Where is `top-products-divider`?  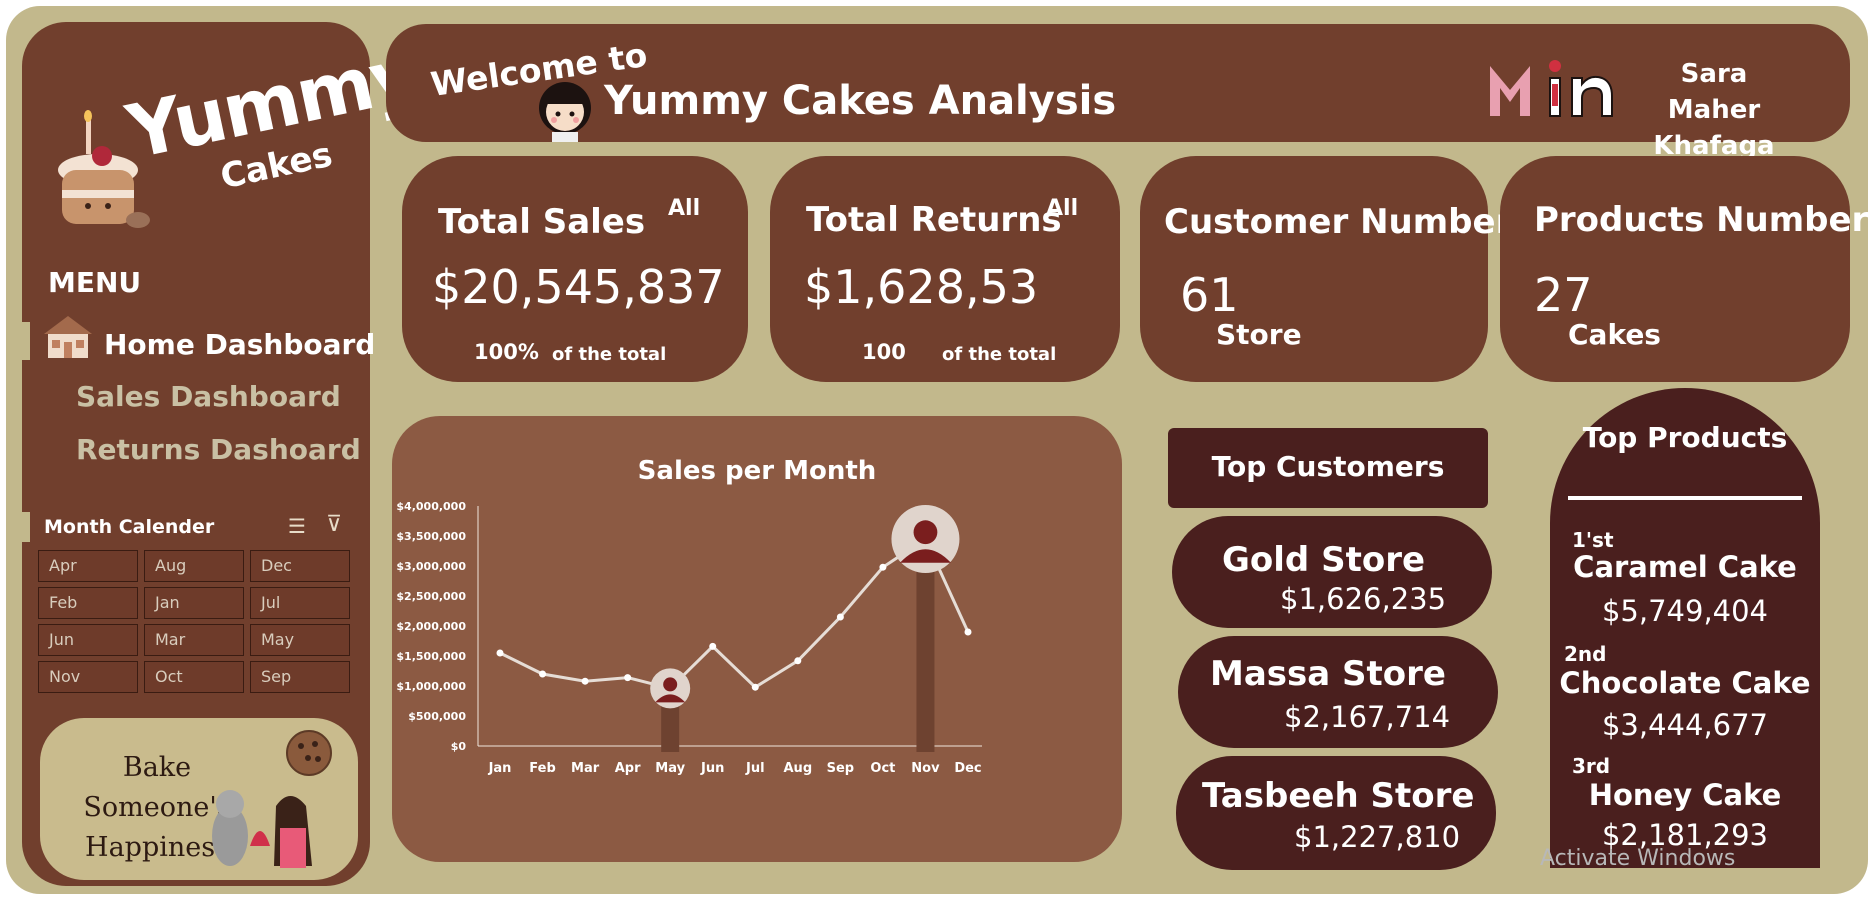 top-products-divider is located at coordinates (1685, 498).